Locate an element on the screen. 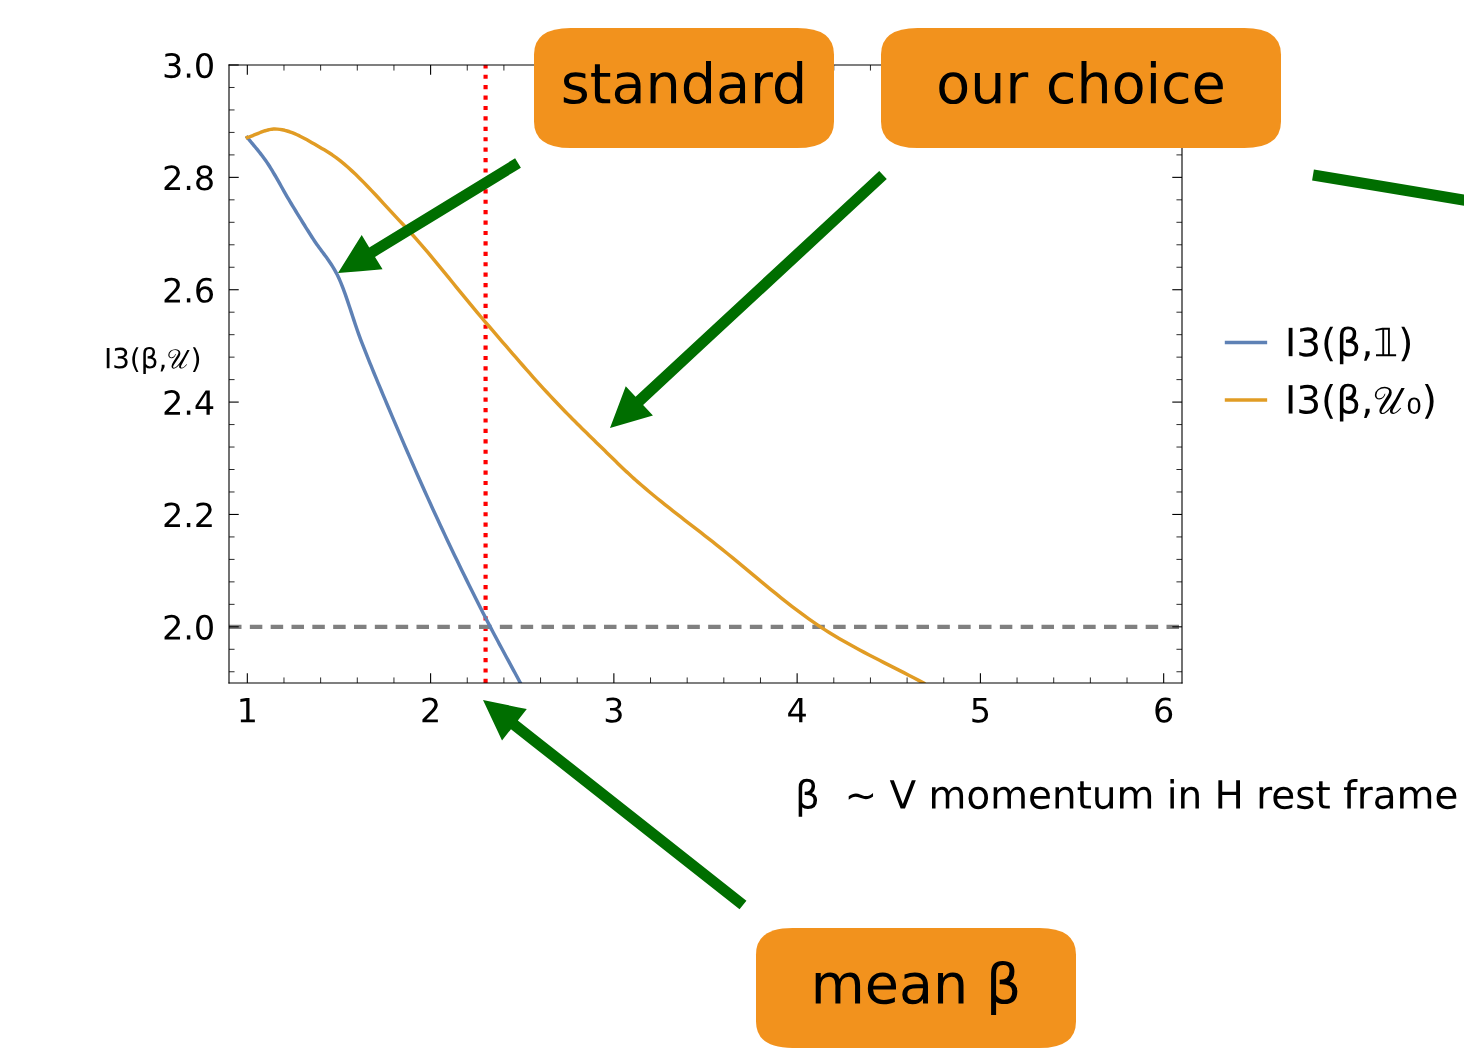 This screenshot has height=1063, width=1464. x-tick-label: 5 is located at coordinates (980, 710).